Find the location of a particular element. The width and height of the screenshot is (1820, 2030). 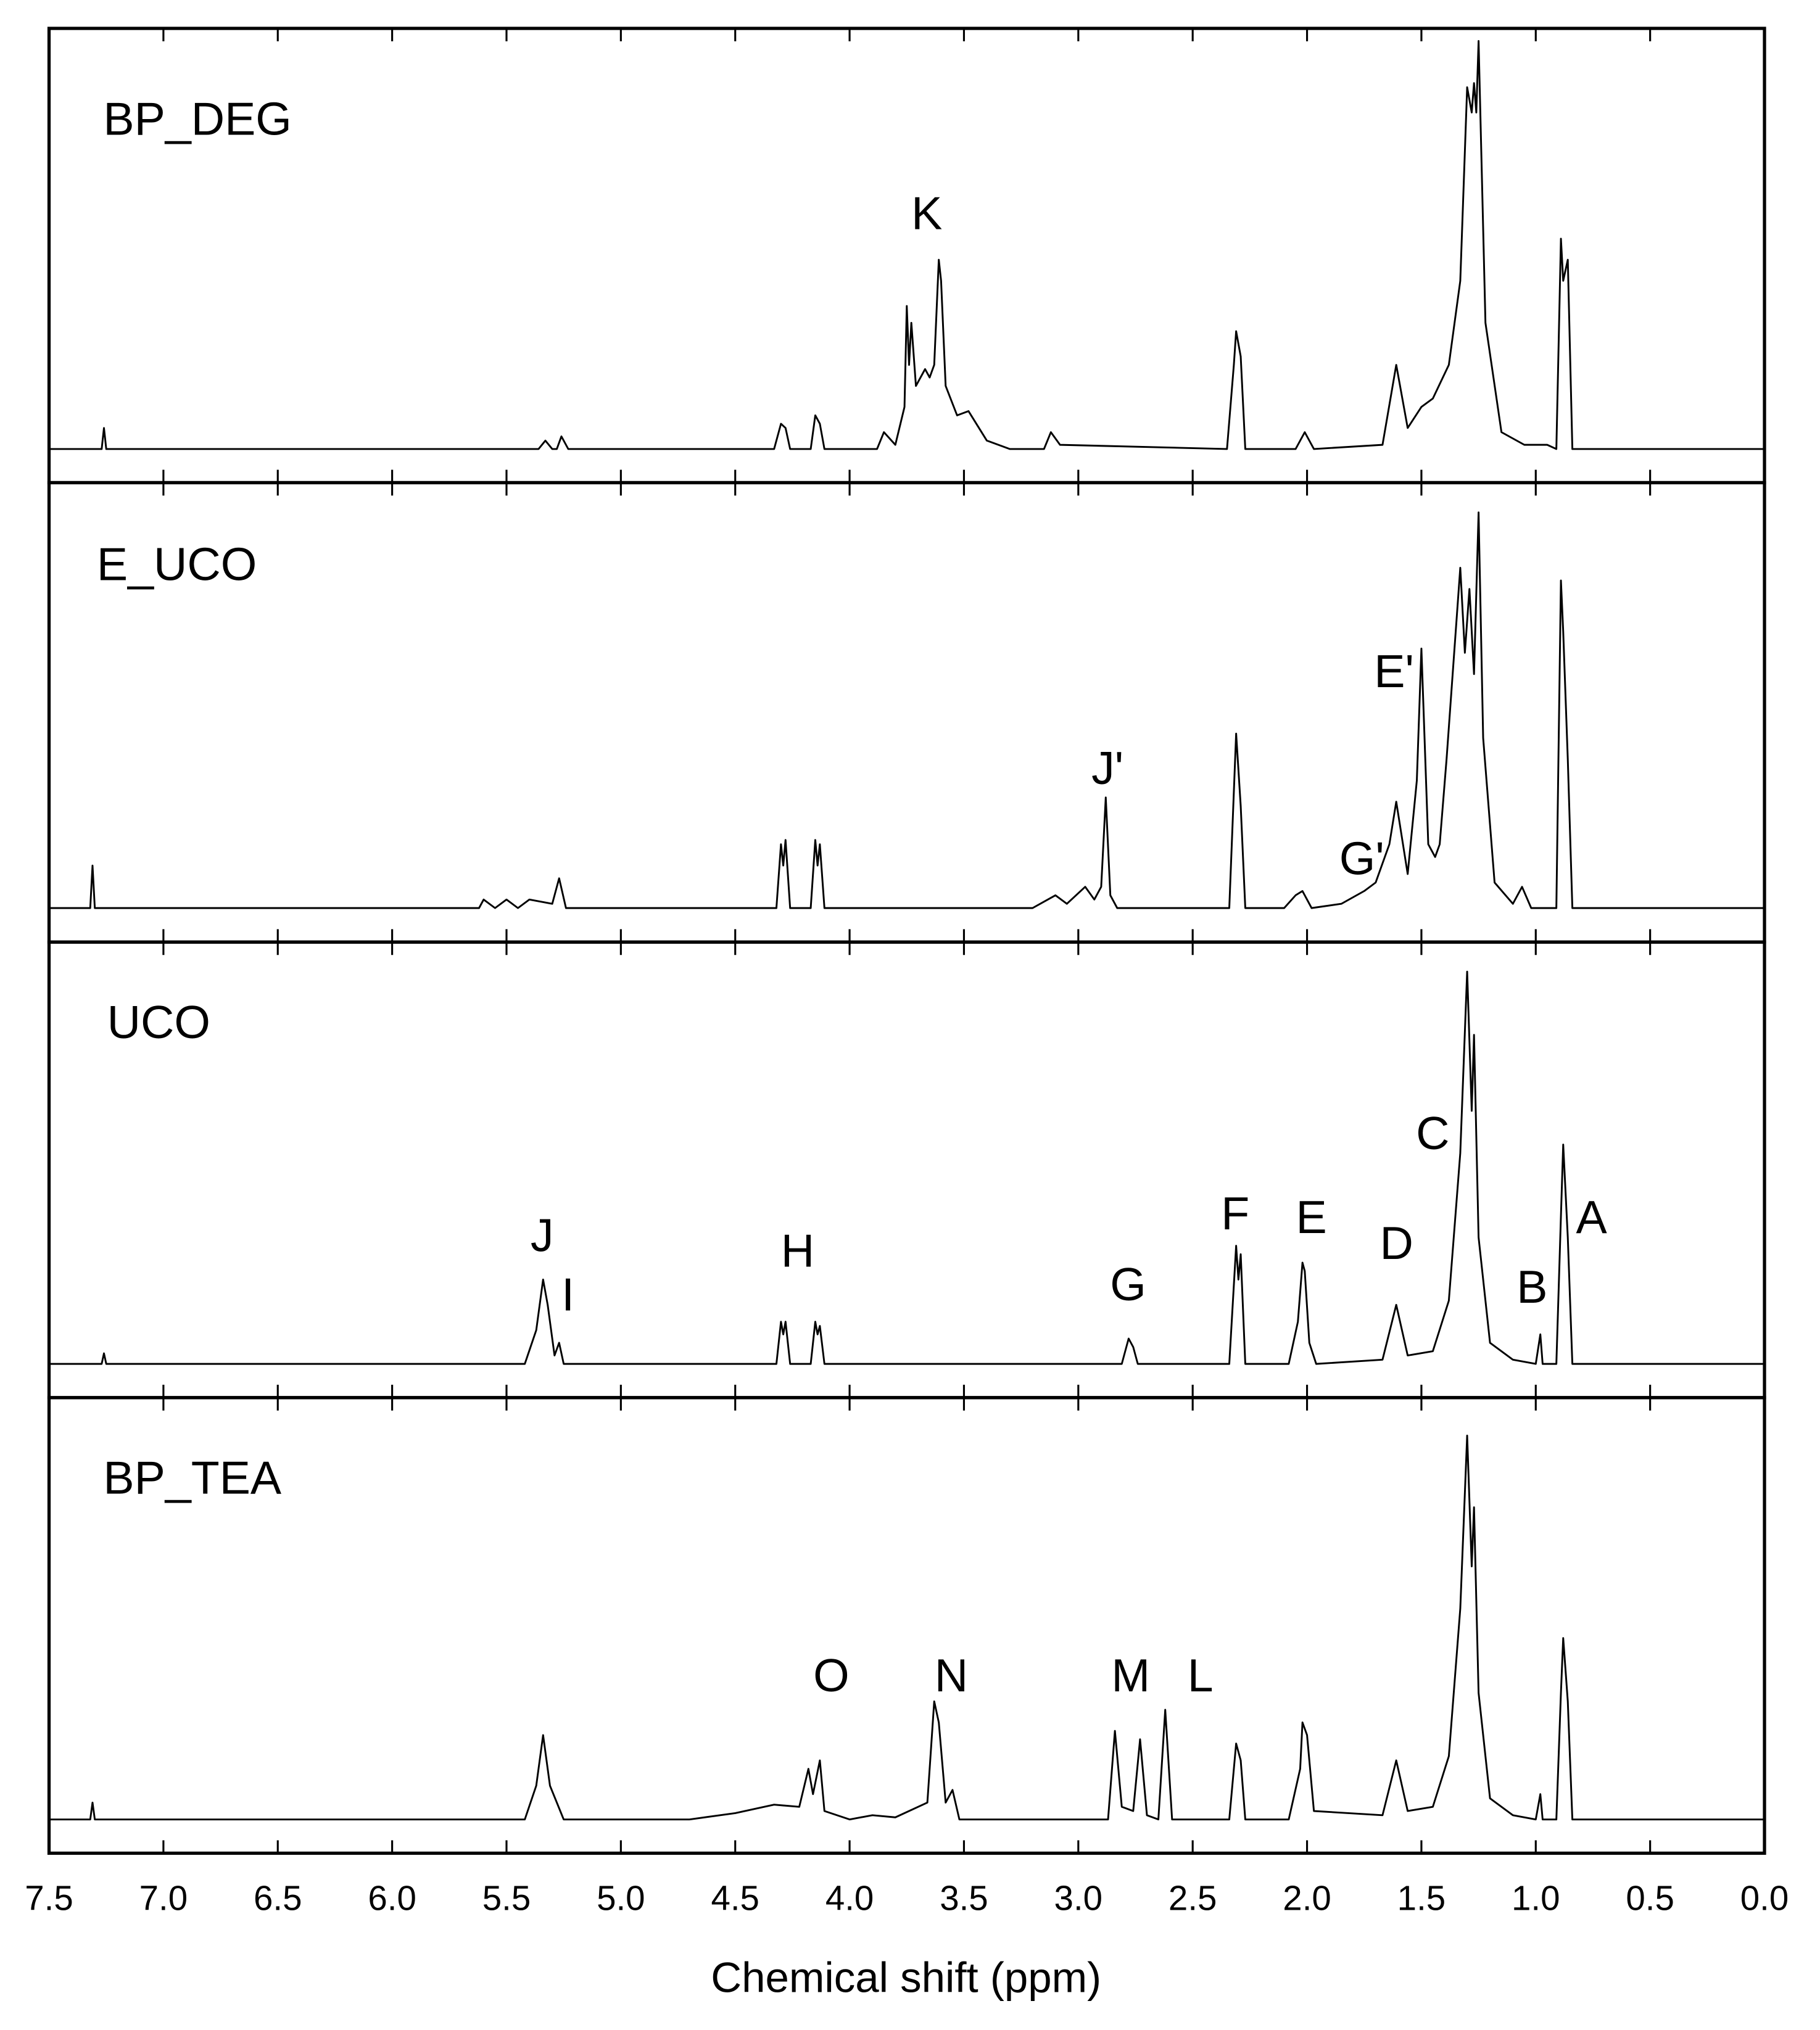

panel-label: E_UCO is located at coordinates (177, 564).